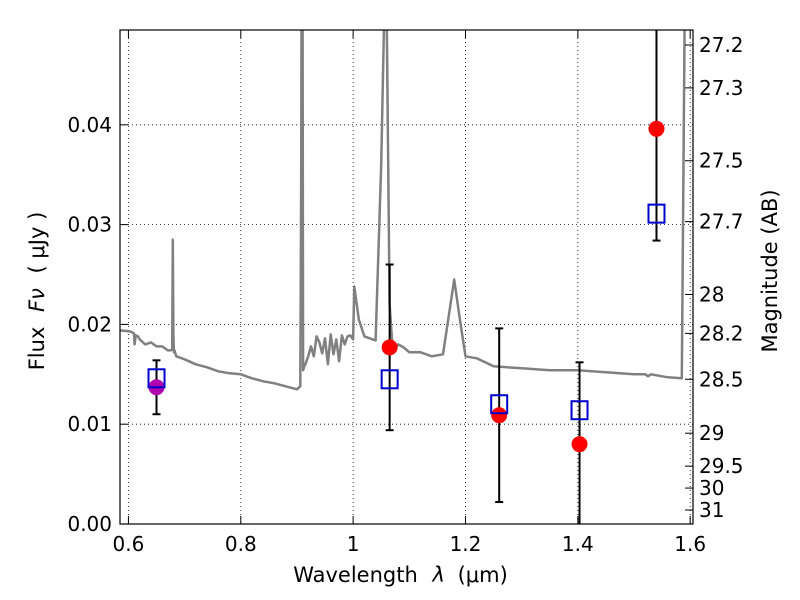 This screenshot has width=800, height=600. Describe the element at coordinates (690, 544) in the screenshot. I see `x-tick-label: 1.6` at that location.